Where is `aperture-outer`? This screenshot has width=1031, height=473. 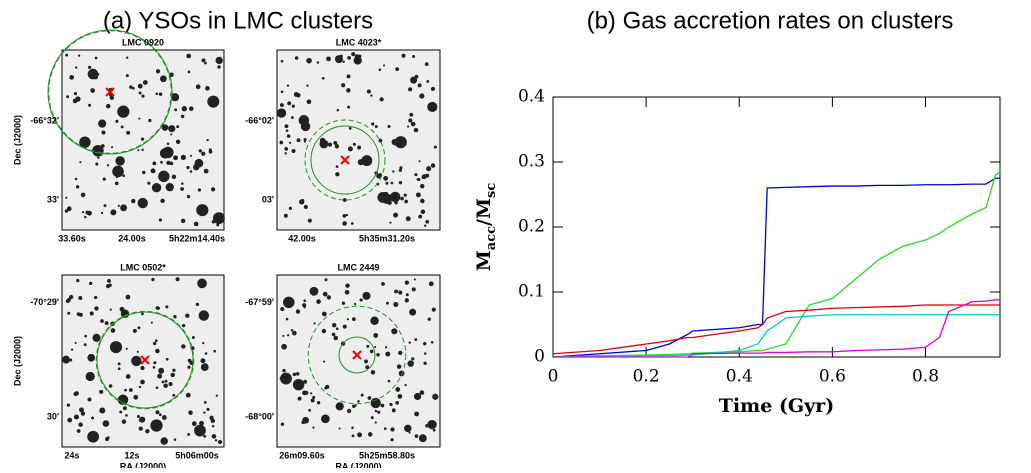
aperture-outer is located at coordinates (345, 160).